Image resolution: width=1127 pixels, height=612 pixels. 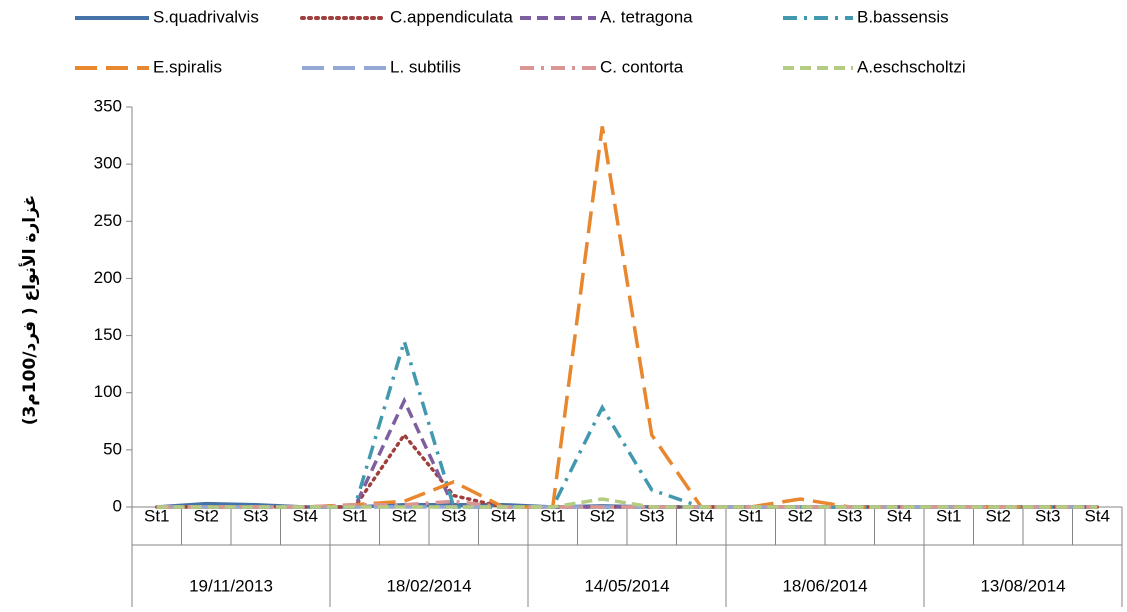 I want to click on category-group-label: 19/11/2013, so click(x=231, y=585).